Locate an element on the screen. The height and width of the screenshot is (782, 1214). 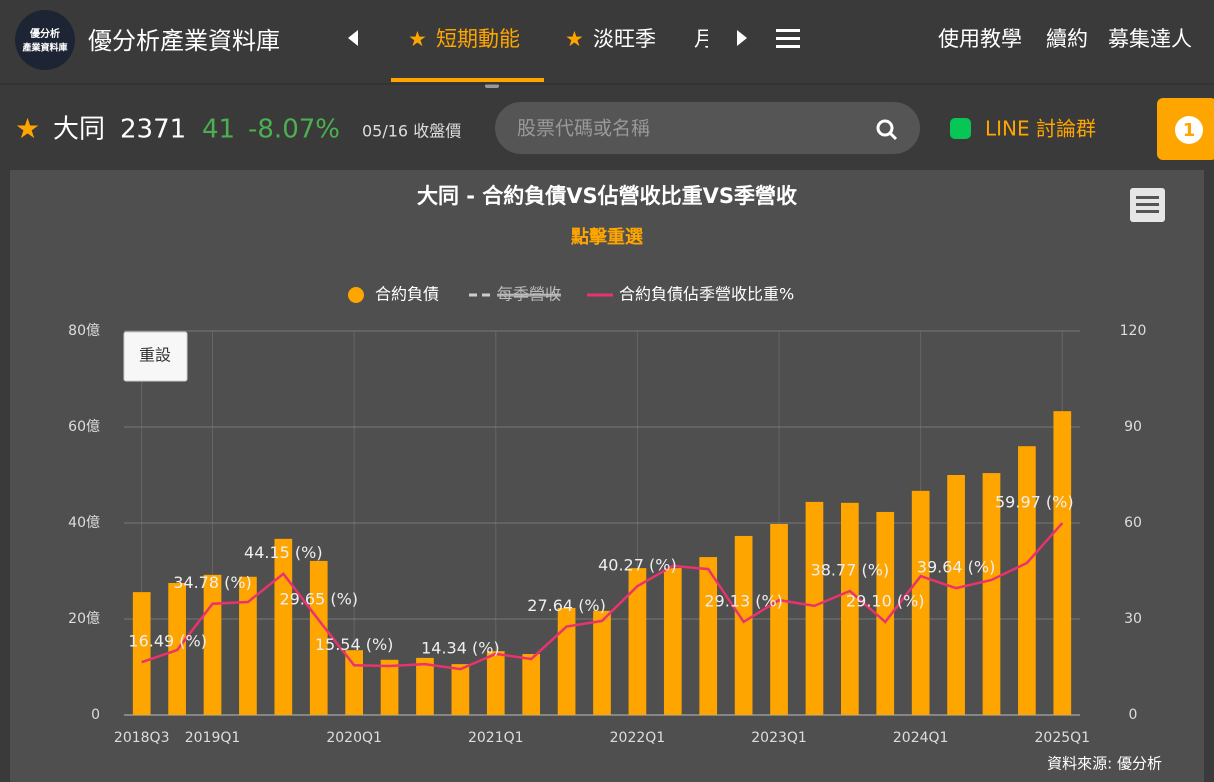
chart-title: 大同 - 合約負債VS佔營收比重VS季營收 is located at coordinates (607, 196).